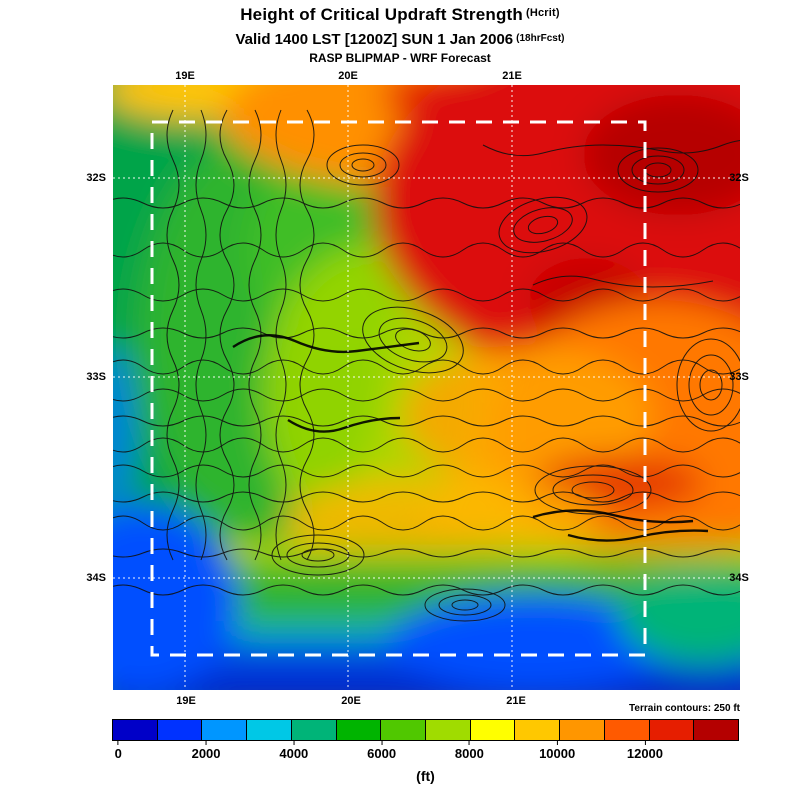  What do you see at coordinates (684, 708) in the screenshot?
I see `terrain-contours-note: Terrain contours: 250 ft` at bounding box center [684, 708].